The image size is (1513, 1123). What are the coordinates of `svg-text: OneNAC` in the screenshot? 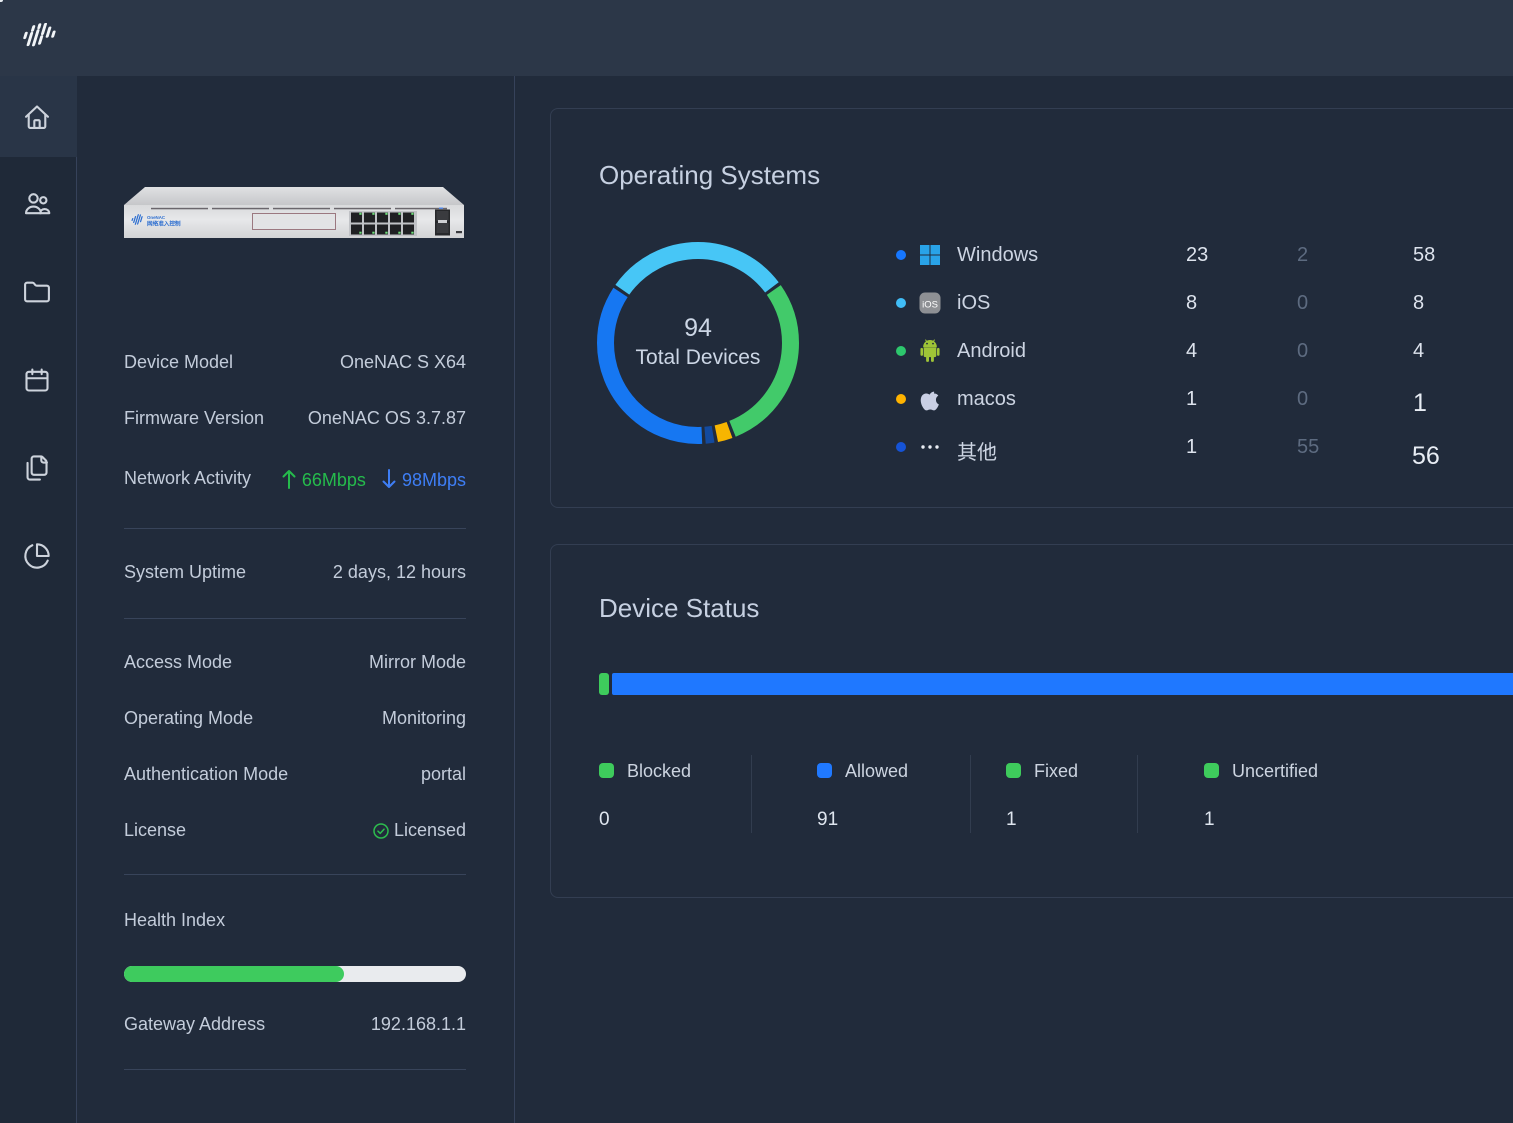 It's located at (156, 217).